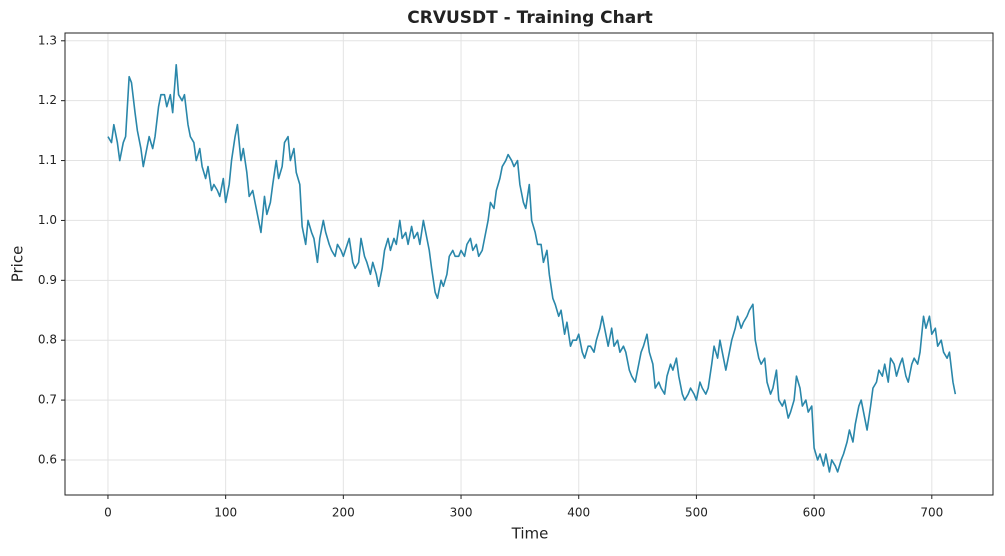 The height and width of the screenshot is (556, 1005). I want to click on x-tick-label: 400, so click(578, 513).